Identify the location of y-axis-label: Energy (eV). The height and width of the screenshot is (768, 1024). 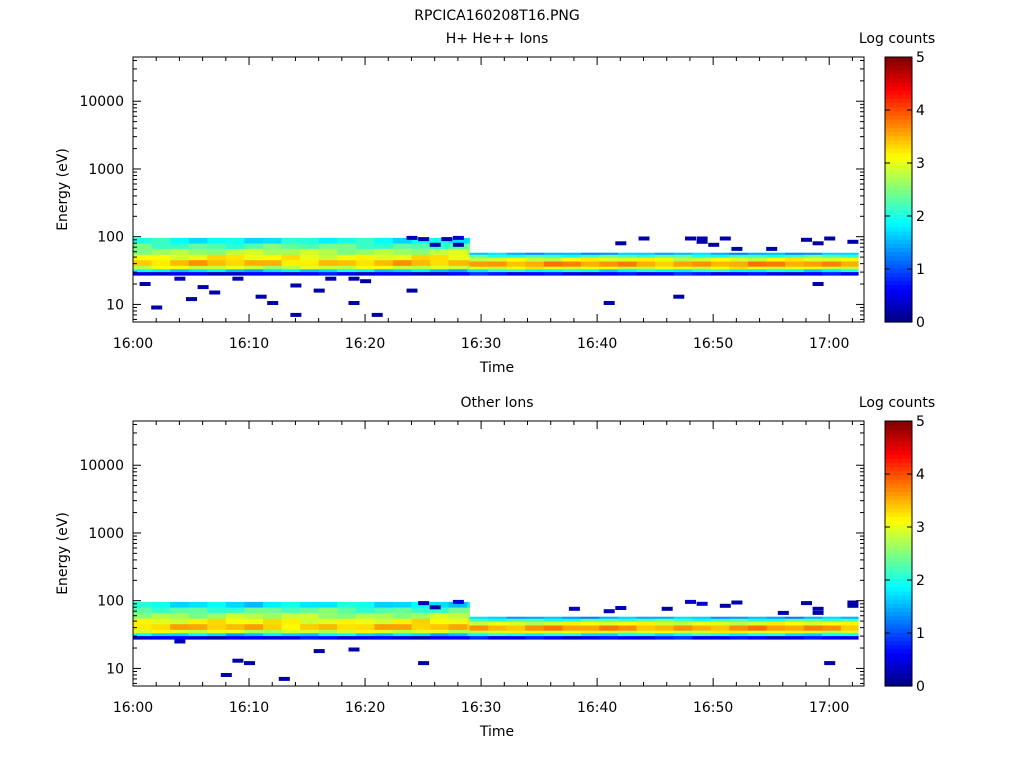
(63, 189).